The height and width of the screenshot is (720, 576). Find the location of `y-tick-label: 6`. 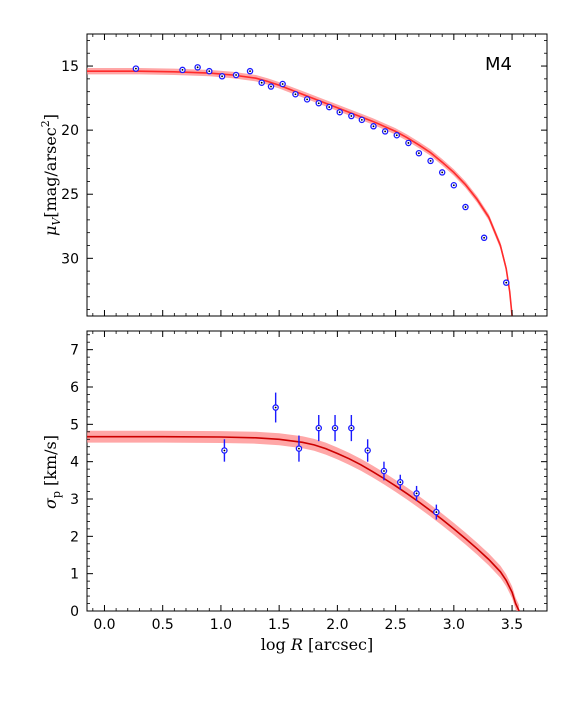

y-tick-label: 6 is located at coordinates (74, 388).